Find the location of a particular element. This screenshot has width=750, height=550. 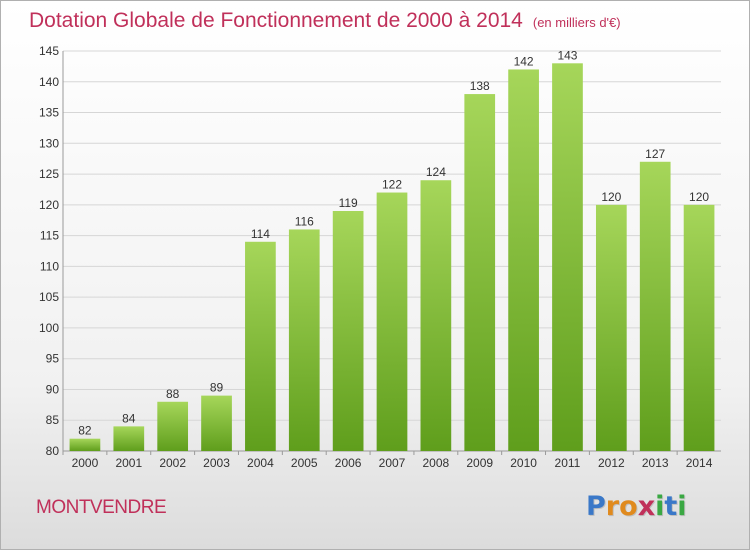

x-tick-label: 2005 is located at coordinates (304, 463).